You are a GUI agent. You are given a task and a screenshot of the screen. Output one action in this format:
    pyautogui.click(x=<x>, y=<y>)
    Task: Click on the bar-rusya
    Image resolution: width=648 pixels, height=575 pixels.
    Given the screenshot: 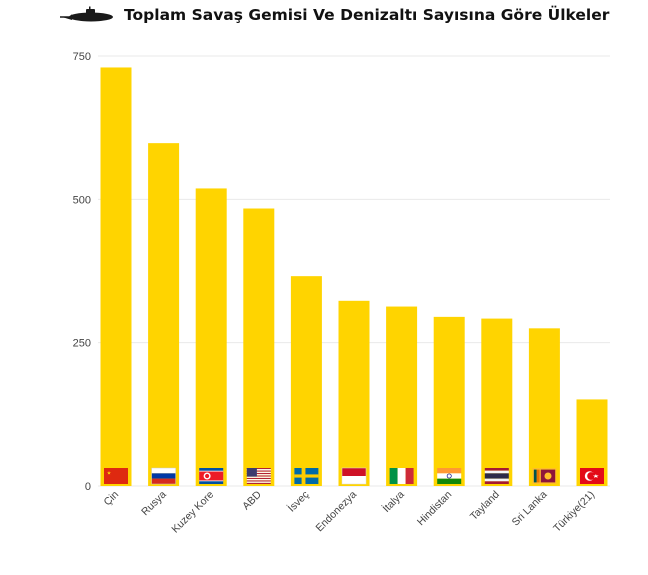 What is the action you would take?
    pyautogui.click(x=164, y=314)
    